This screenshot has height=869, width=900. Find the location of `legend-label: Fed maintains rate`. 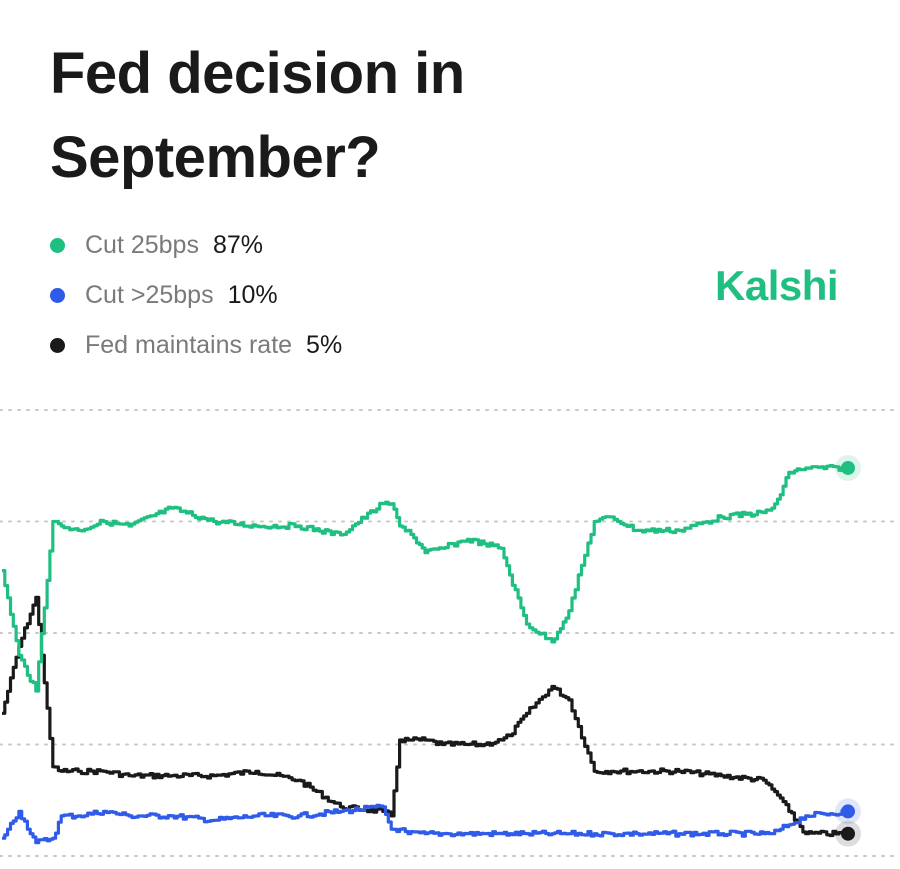

legend-label: Fed maintains rate is located at coordinates (189, 344).